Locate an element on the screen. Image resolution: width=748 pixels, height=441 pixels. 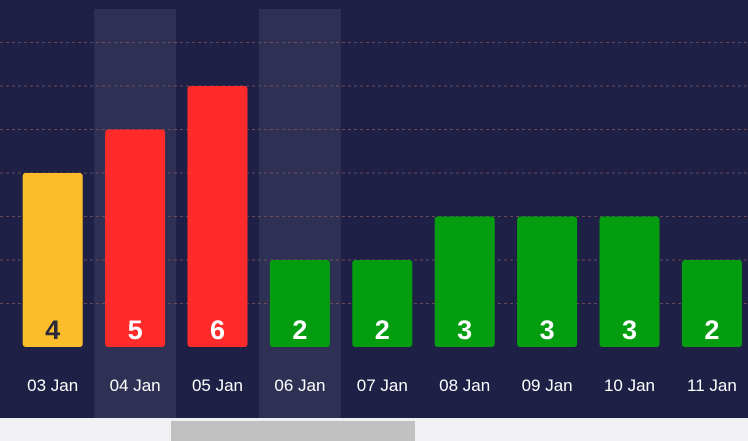
x-tick-label: 05 Jan is located at coordinates (217, 385).